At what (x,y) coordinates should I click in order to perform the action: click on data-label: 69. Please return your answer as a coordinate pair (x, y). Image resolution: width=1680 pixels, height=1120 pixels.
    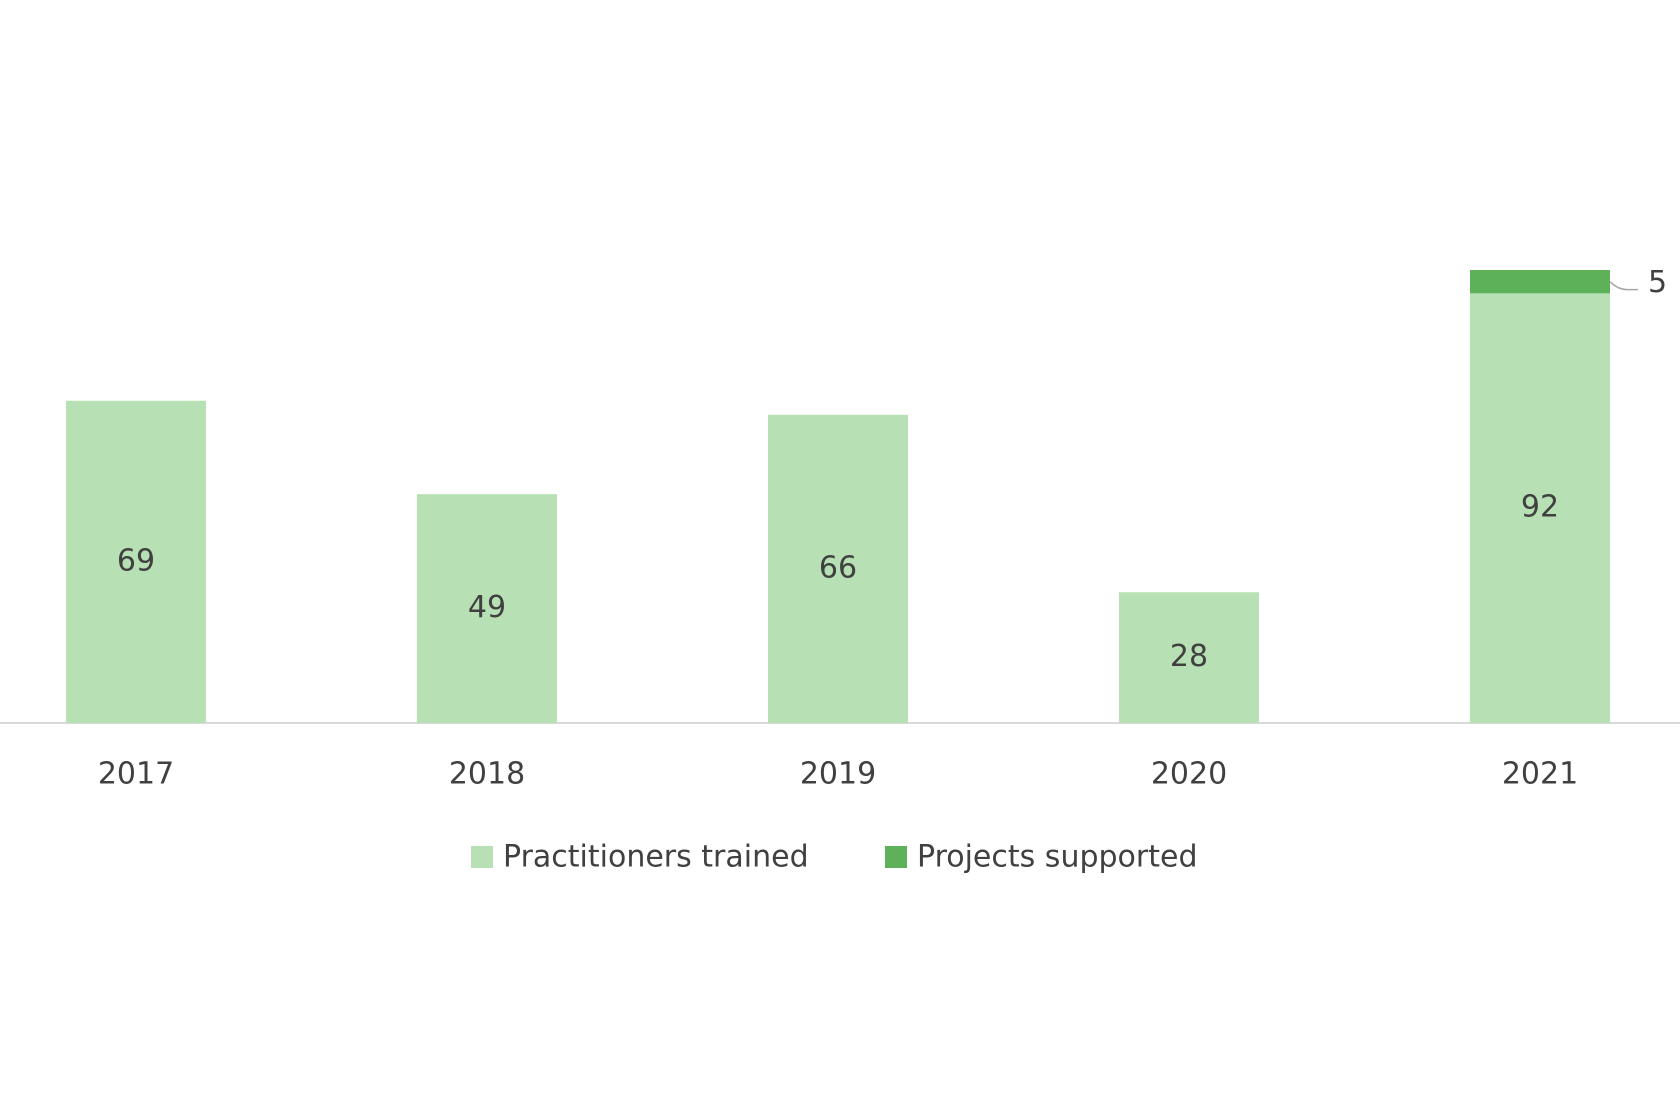
    Looking at the image, I should click on (136, 560).